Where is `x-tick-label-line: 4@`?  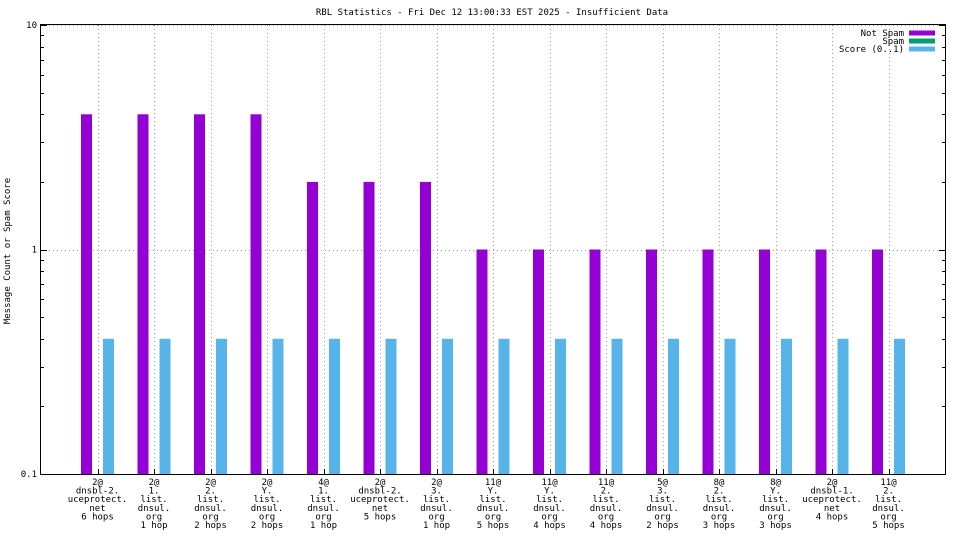
x-tick-label-line: 4@ is located at coordinates (323, 483).